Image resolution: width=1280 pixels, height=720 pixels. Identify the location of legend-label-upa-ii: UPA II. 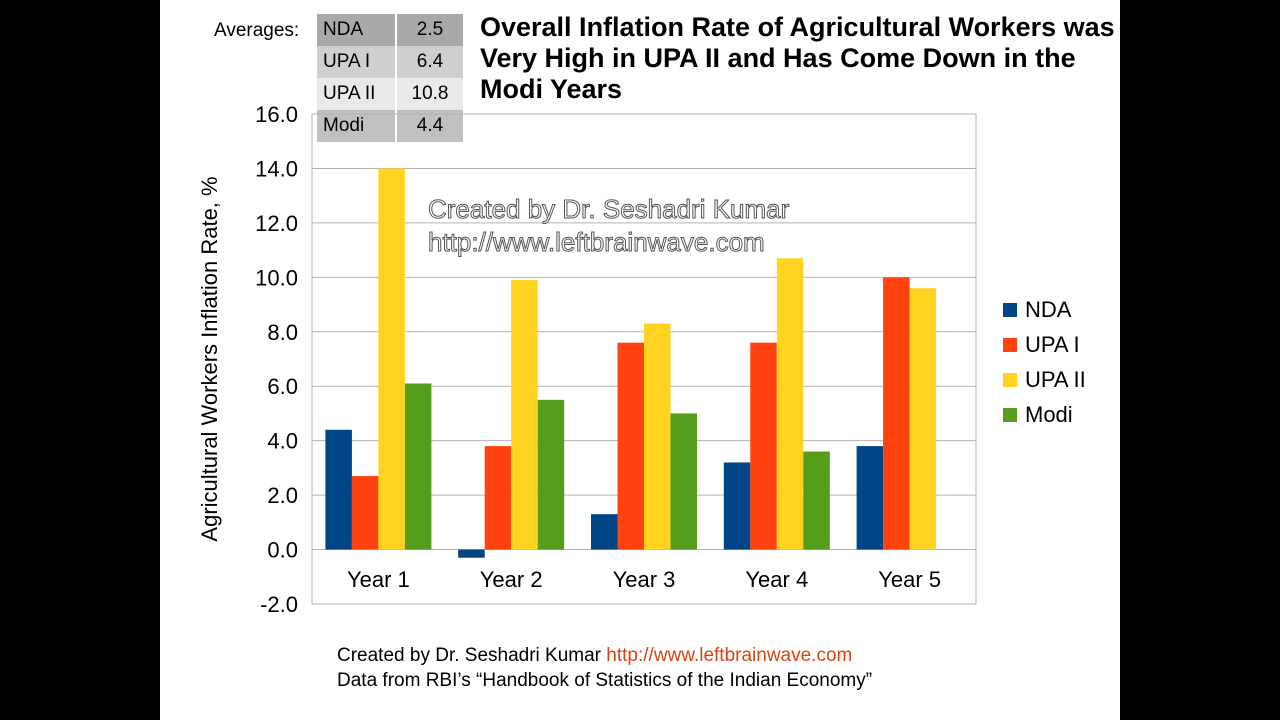
(1055, 379).